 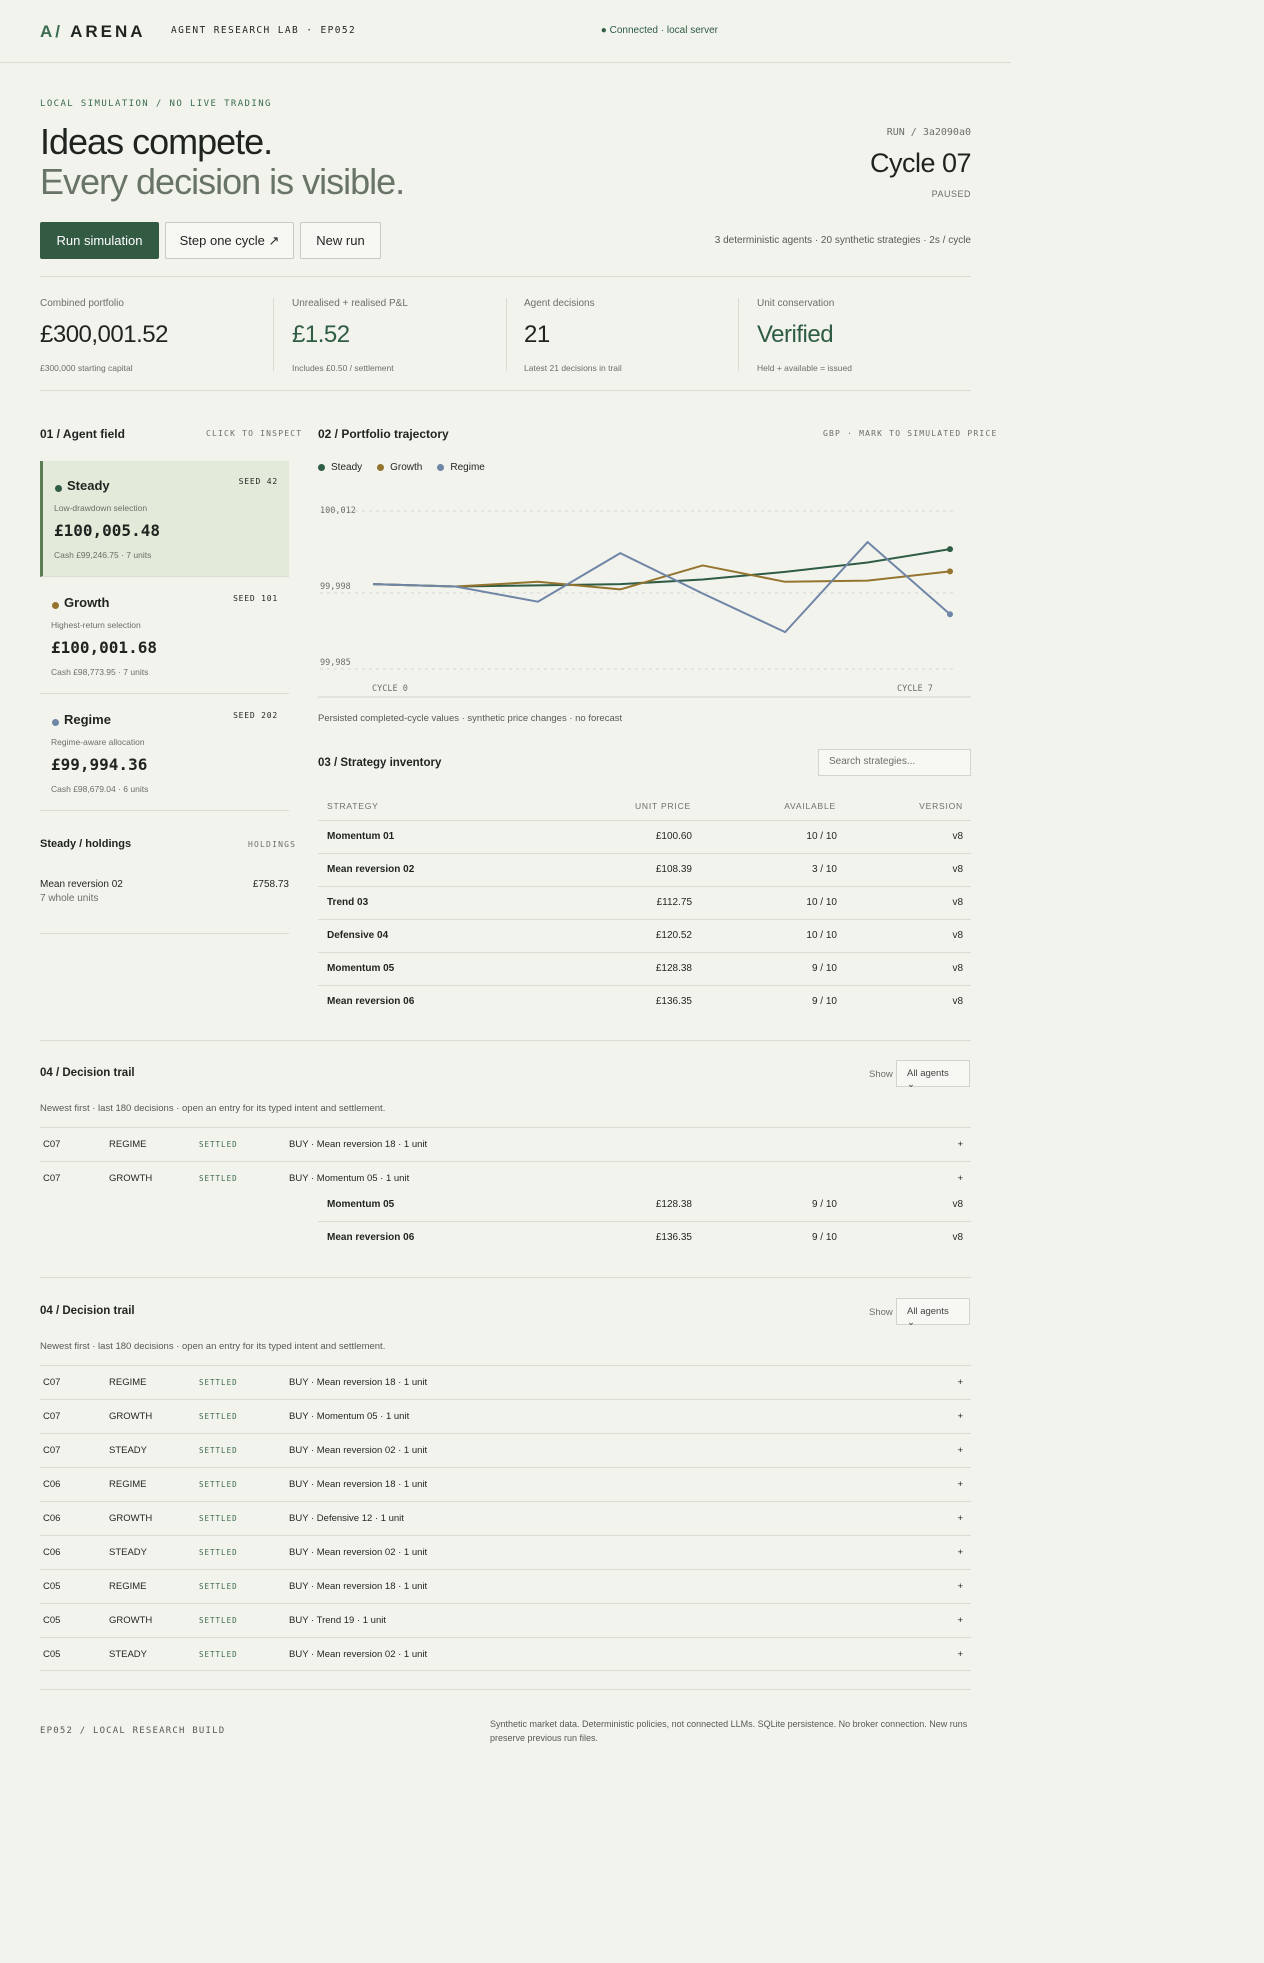 What do you see at coordinates (380, 763) in the screenshot?
I see `inventory-title: 03 / Strategy inventory` at bounding box center [380, 763].